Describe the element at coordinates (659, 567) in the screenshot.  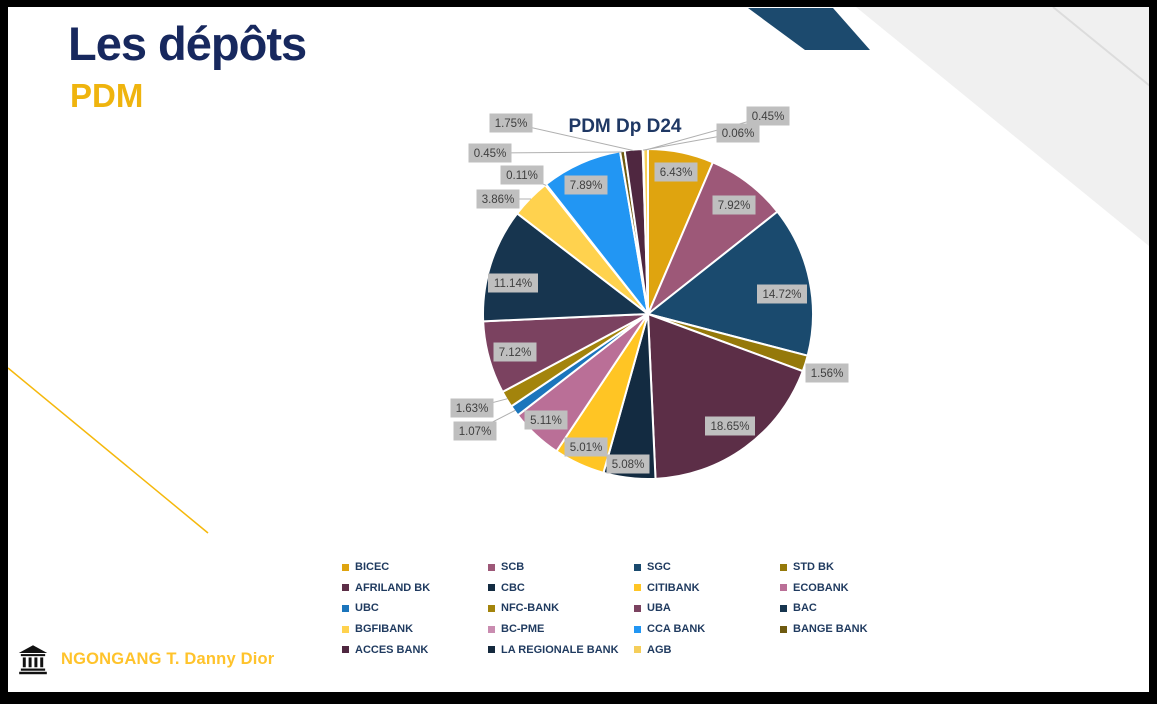
I see `legend-label: SGC` at that location.